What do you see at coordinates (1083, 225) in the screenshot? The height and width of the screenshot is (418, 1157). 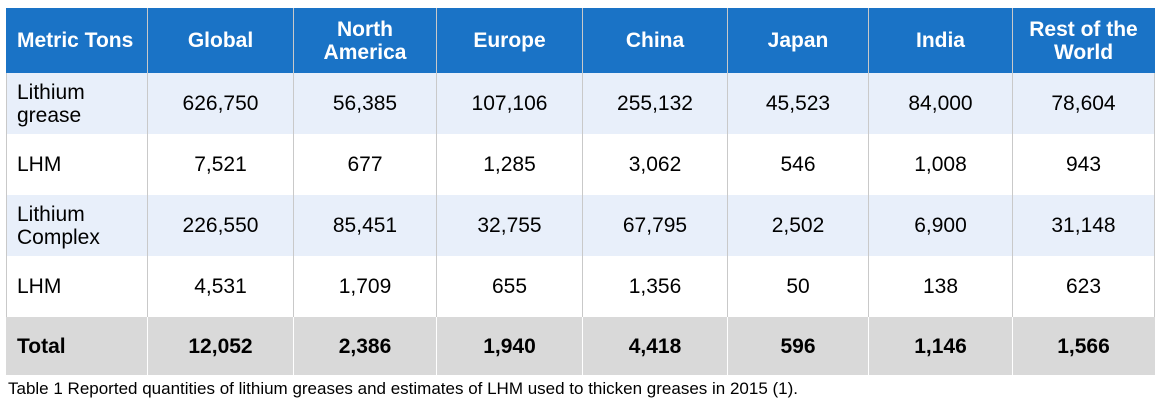 I see `table-cell: 31,148` at bounding box center [1083, 225].